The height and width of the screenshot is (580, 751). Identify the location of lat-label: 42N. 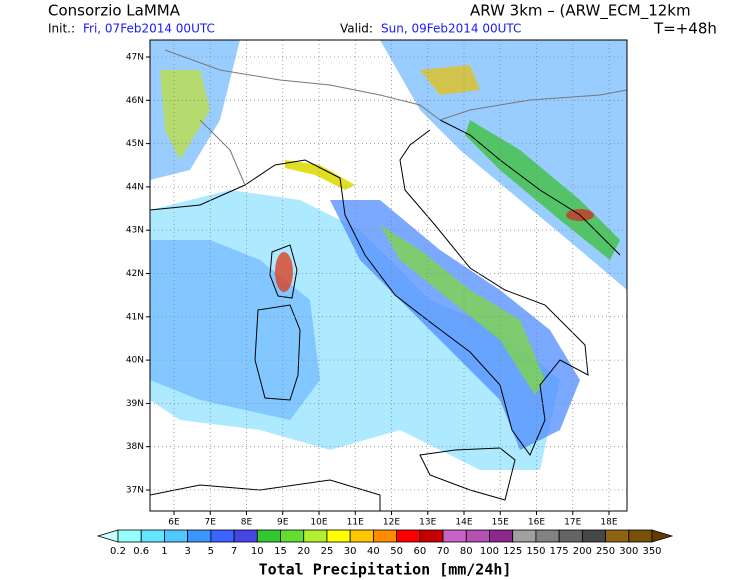
(135, 274).